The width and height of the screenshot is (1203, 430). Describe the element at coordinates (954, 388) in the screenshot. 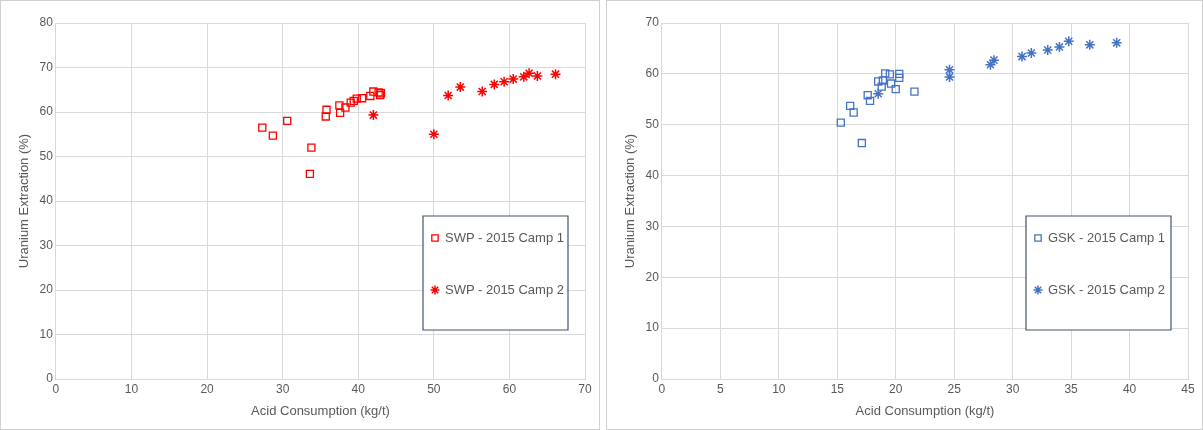

I see `x-tick-label: 25` at that location.